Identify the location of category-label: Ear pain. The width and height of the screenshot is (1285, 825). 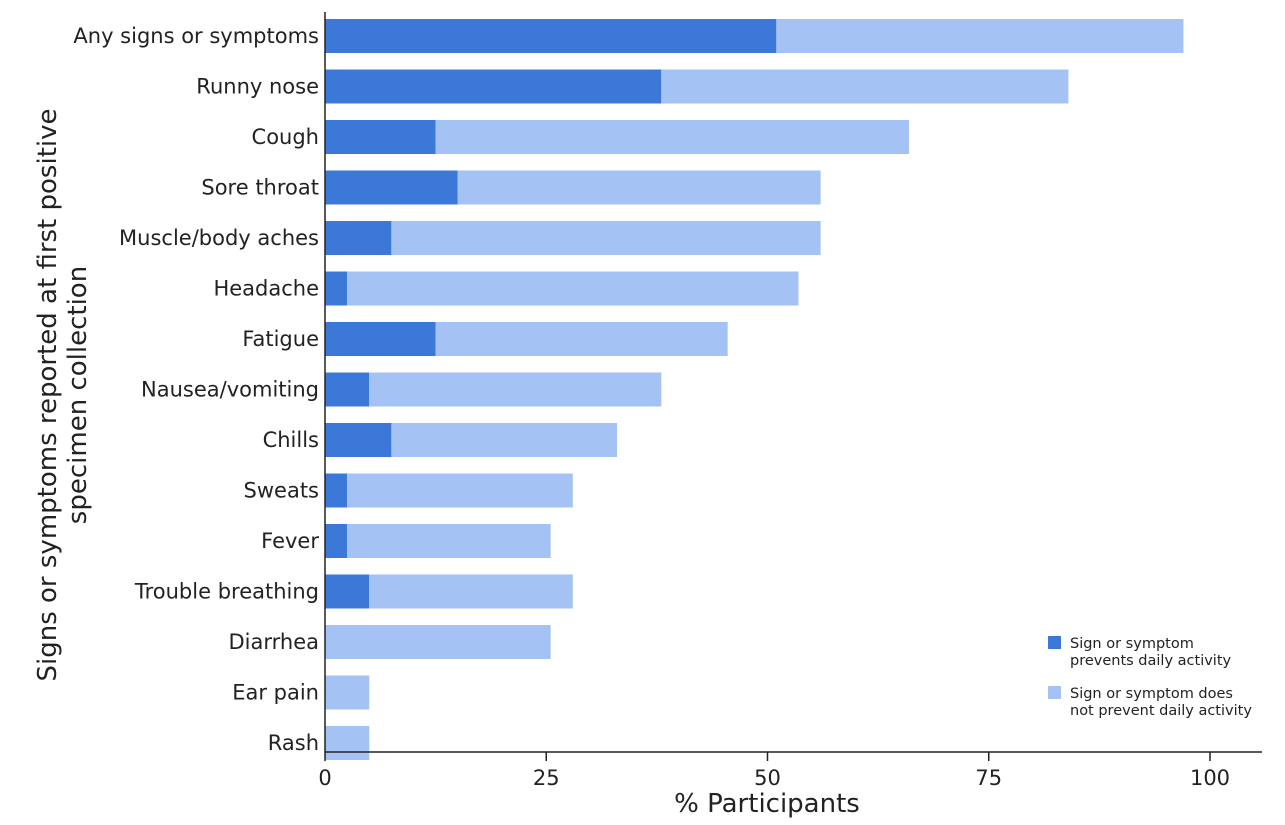
(275, 693).